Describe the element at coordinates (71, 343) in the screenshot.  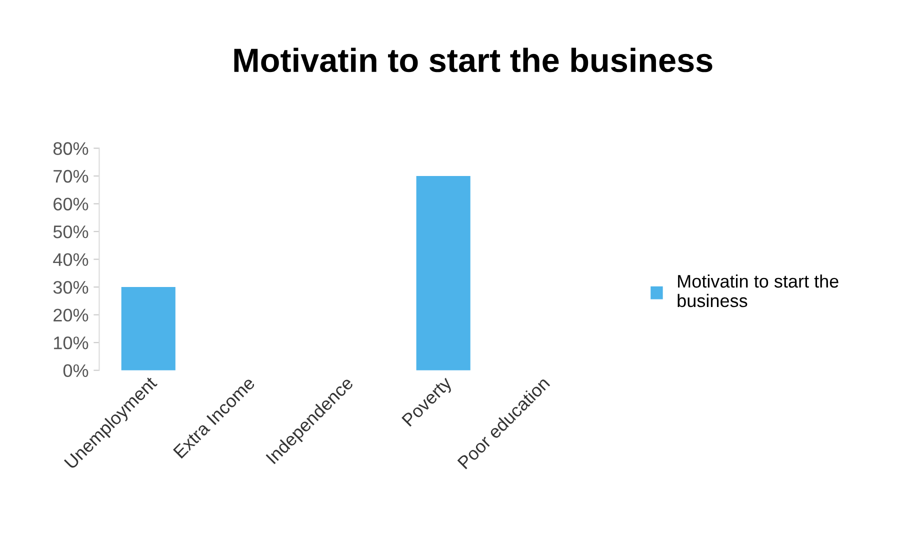
I see `y-tick-label: 10%` at that location.